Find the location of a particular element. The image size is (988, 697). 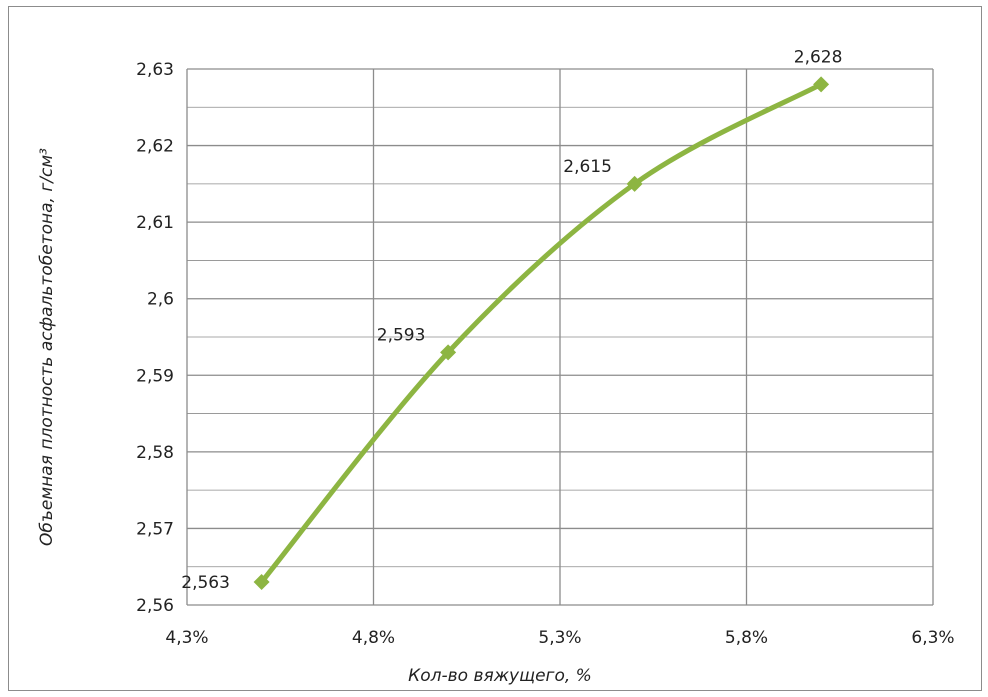

y-tick-label: 2,6 is located at coordinates (160, 300).